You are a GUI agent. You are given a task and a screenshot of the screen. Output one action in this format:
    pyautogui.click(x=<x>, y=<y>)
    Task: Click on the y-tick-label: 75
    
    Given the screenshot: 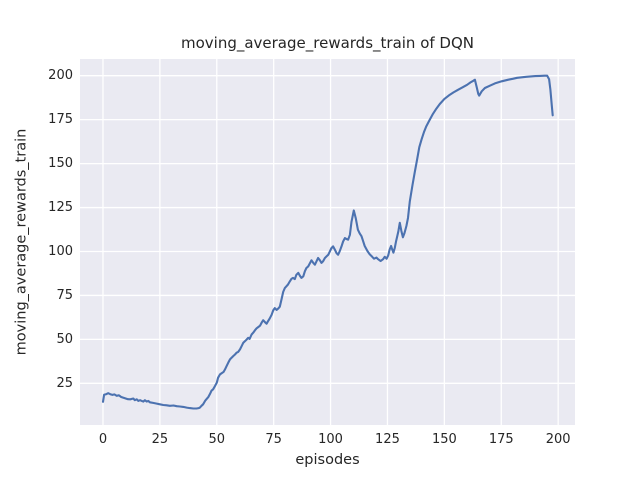 What is the action you would take?
    pyautogui.click(x=64, y=295)
    